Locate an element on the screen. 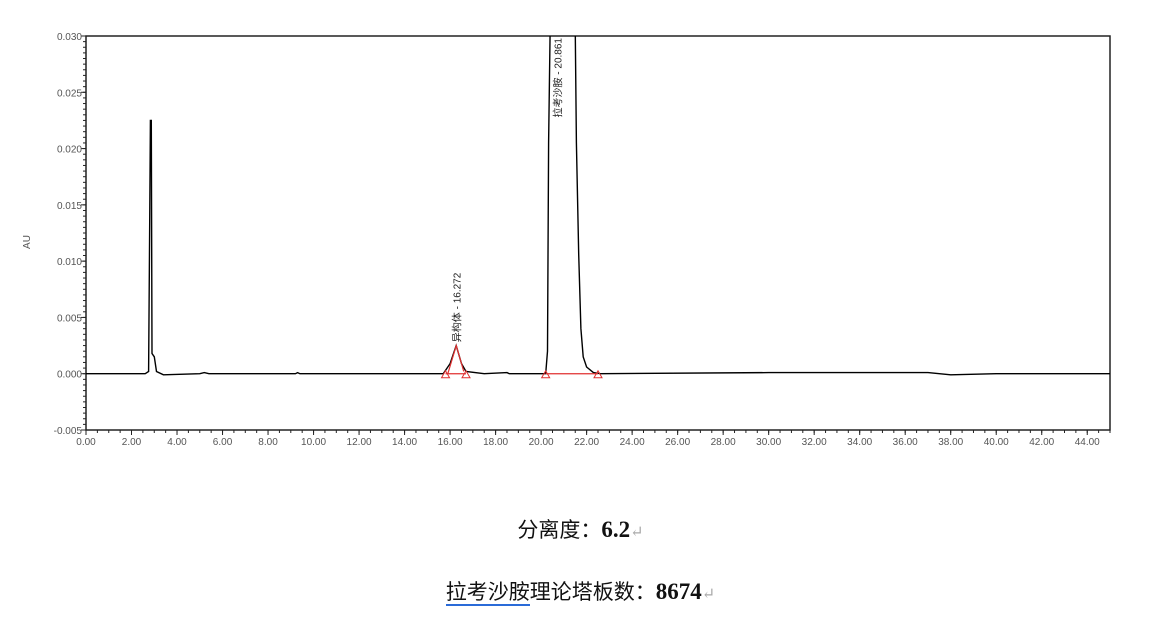 This screenshot has height=644, width=1161. x-tick-label: 28.00 is located at coordinates (723, 442).